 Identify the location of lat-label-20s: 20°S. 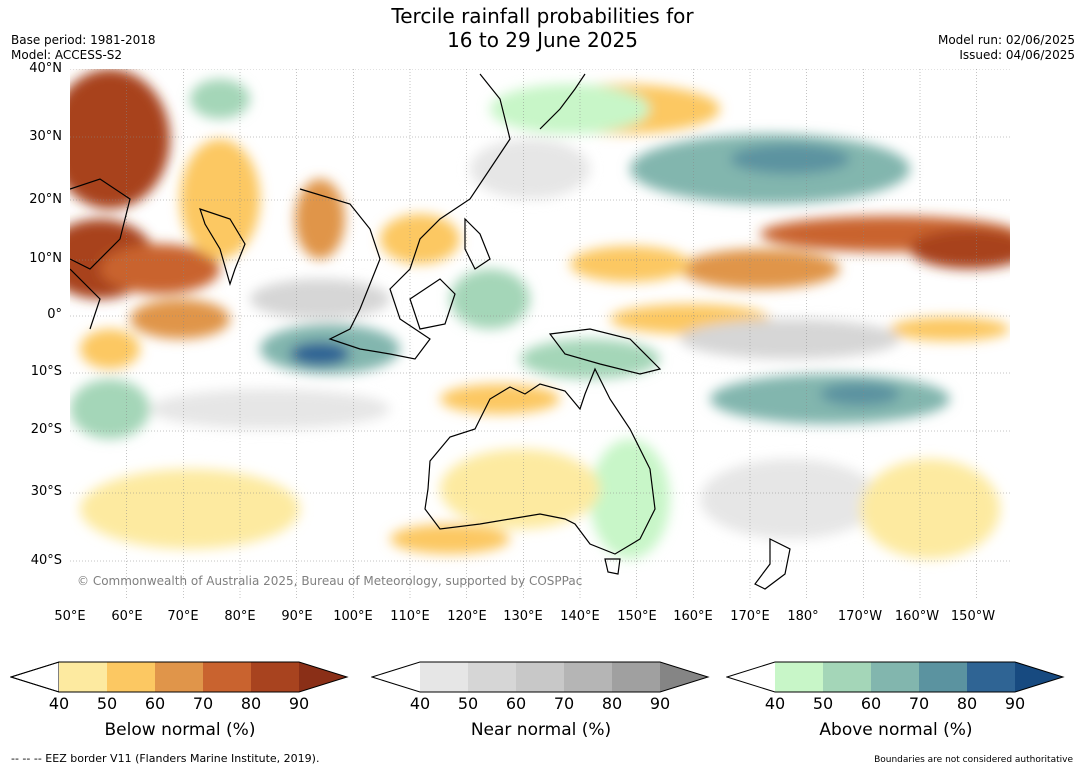
(46, 429).